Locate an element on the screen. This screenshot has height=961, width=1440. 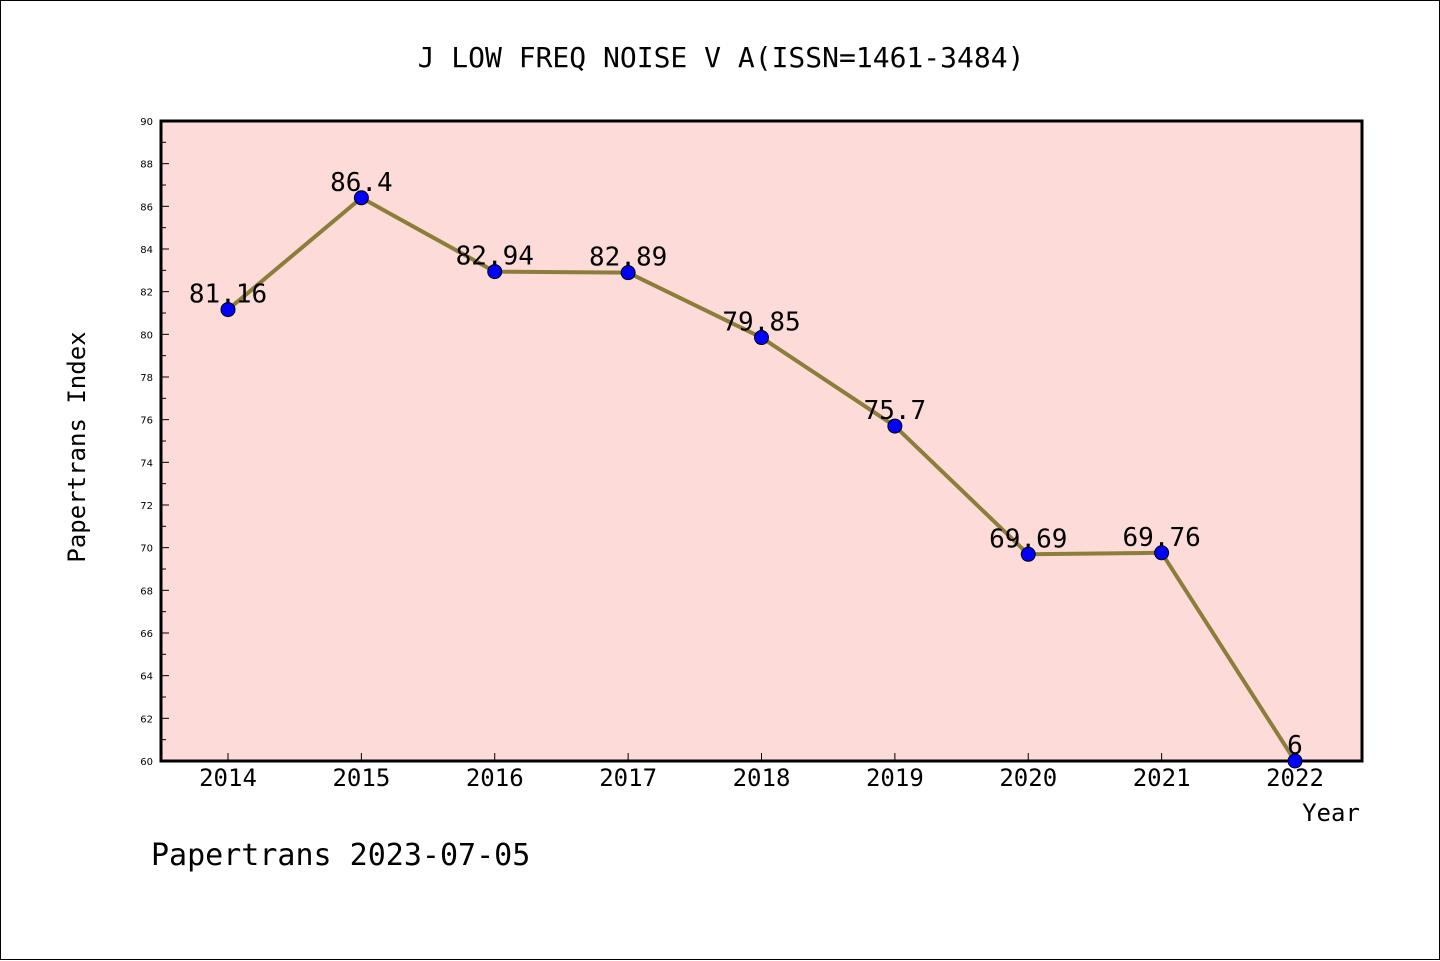
y-tick-label: 90 is located at coordinates (146, 122).